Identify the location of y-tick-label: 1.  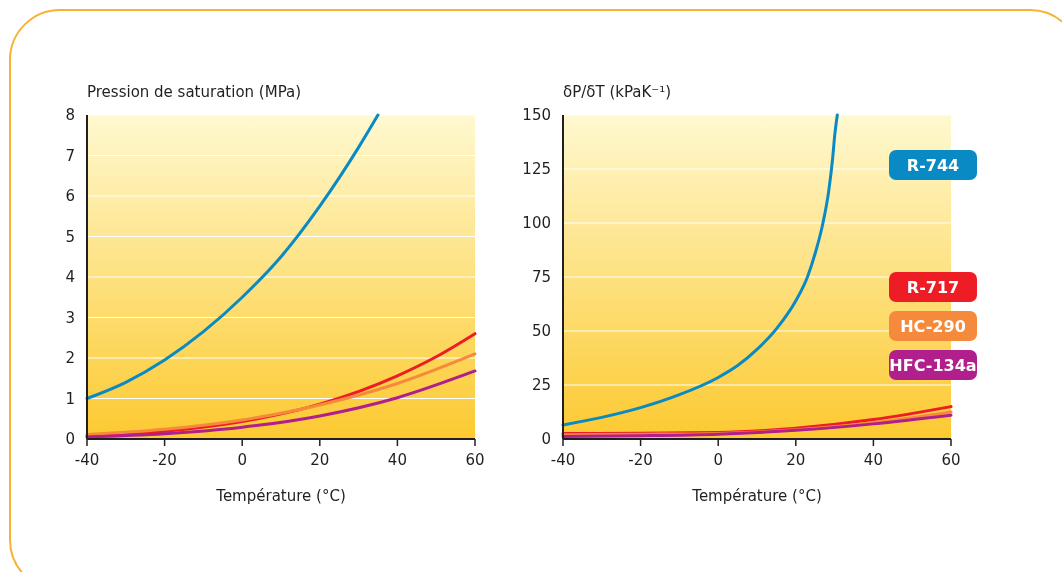
(70, 398).